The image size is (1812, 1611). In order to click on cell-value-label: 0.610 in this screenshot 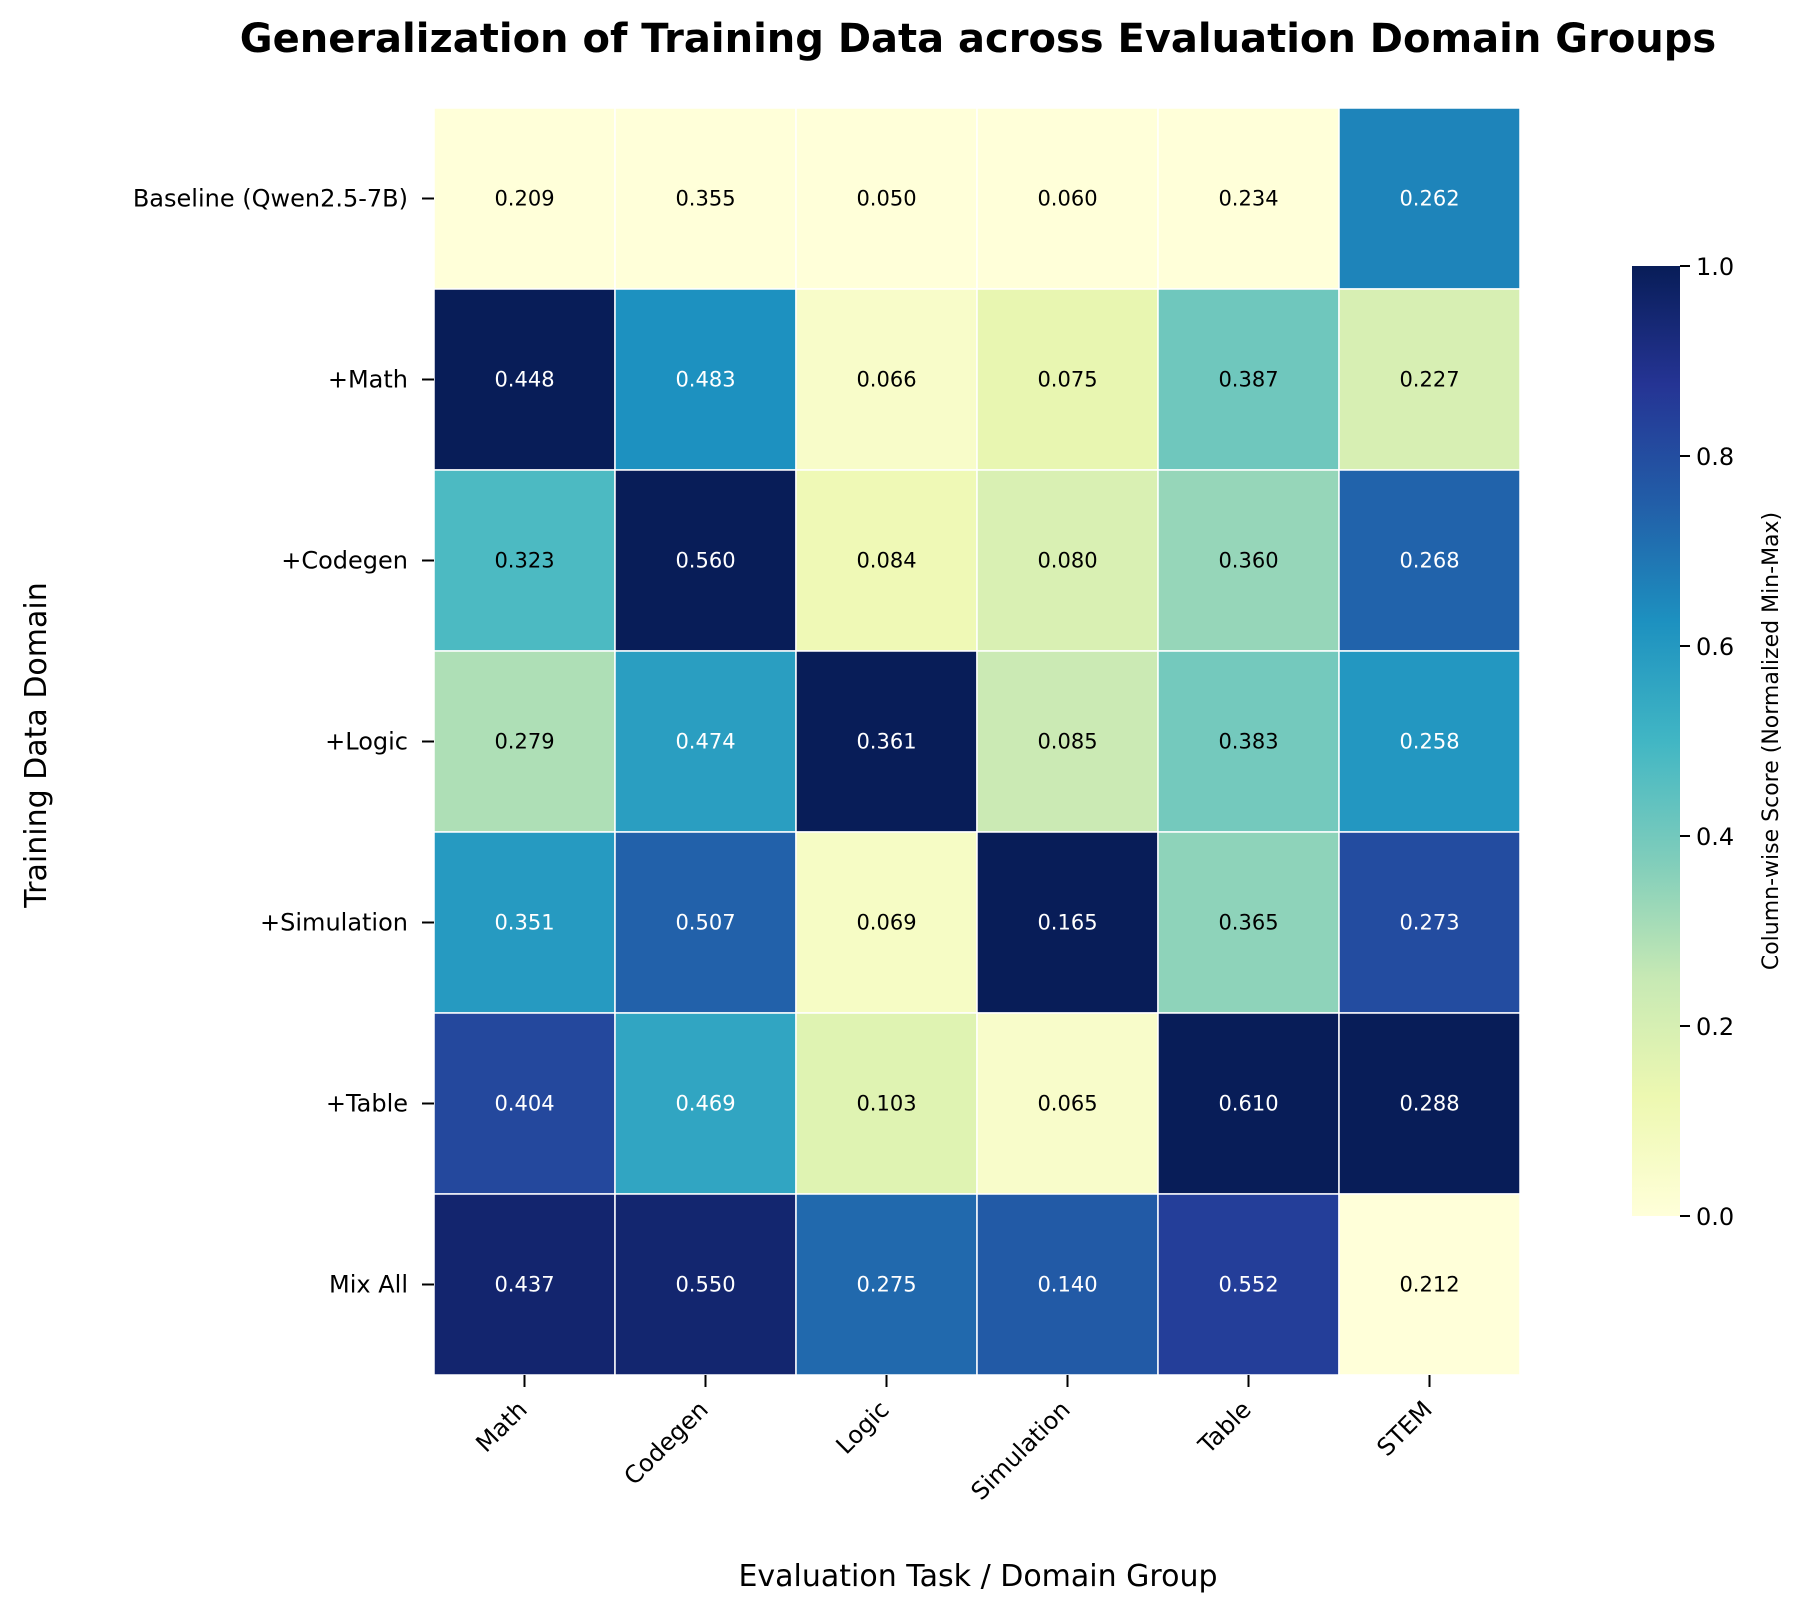, I will do `click(1248, 1104)`.